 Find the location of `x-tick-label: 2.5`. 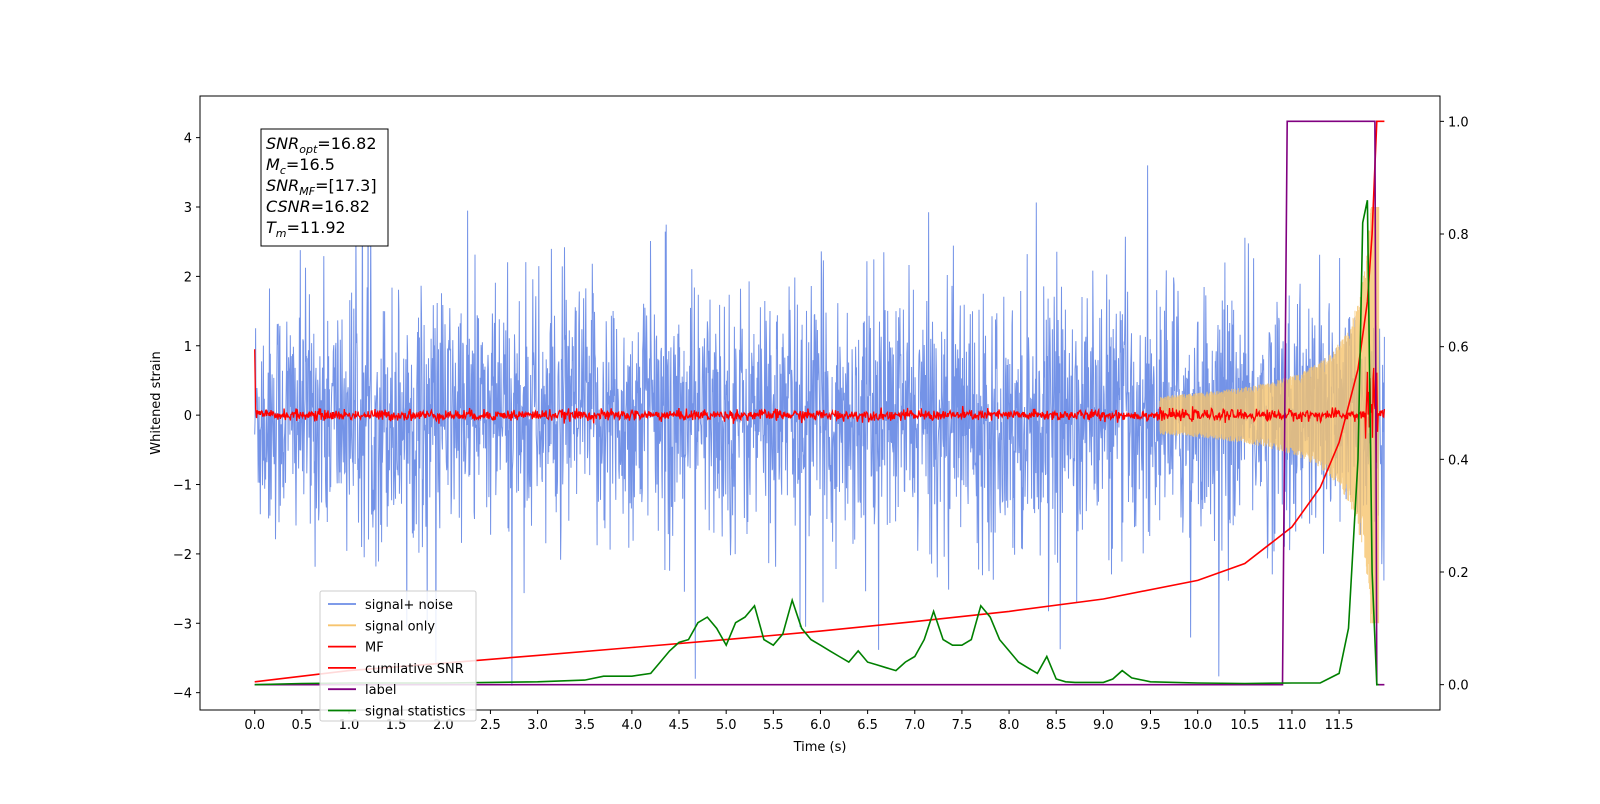

x-tick-label: 2.5 is located at coordinates (490, 725).